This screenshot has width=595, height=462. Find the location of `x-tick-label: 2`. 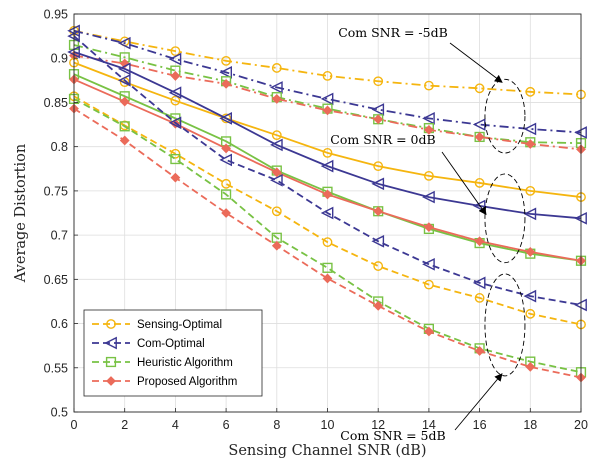

x-tick-label: 2 is located at coordinates (124, 425).